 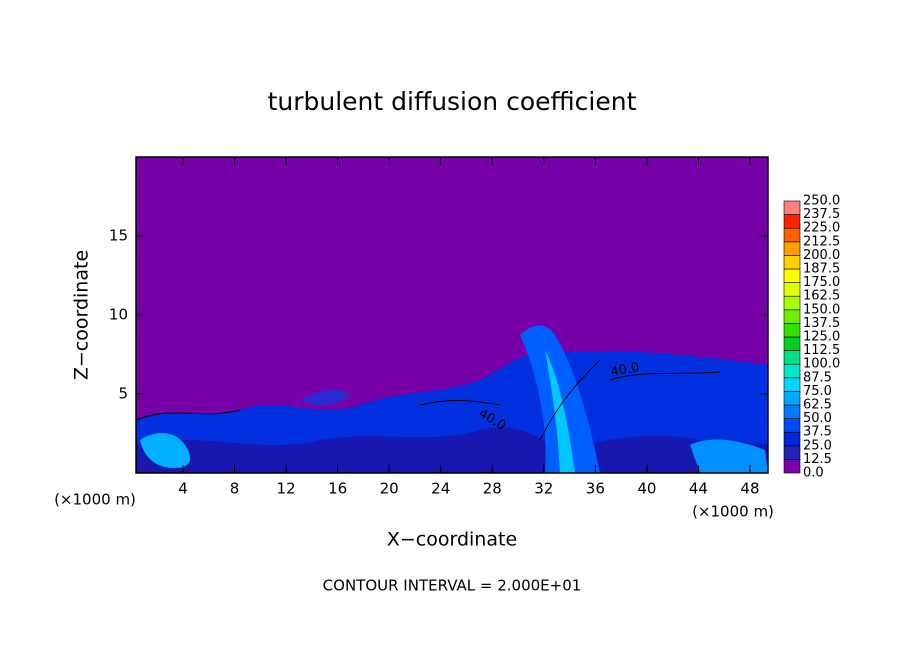 I want to click on colorbar-label: 0.0, so click(x=813, y=473).